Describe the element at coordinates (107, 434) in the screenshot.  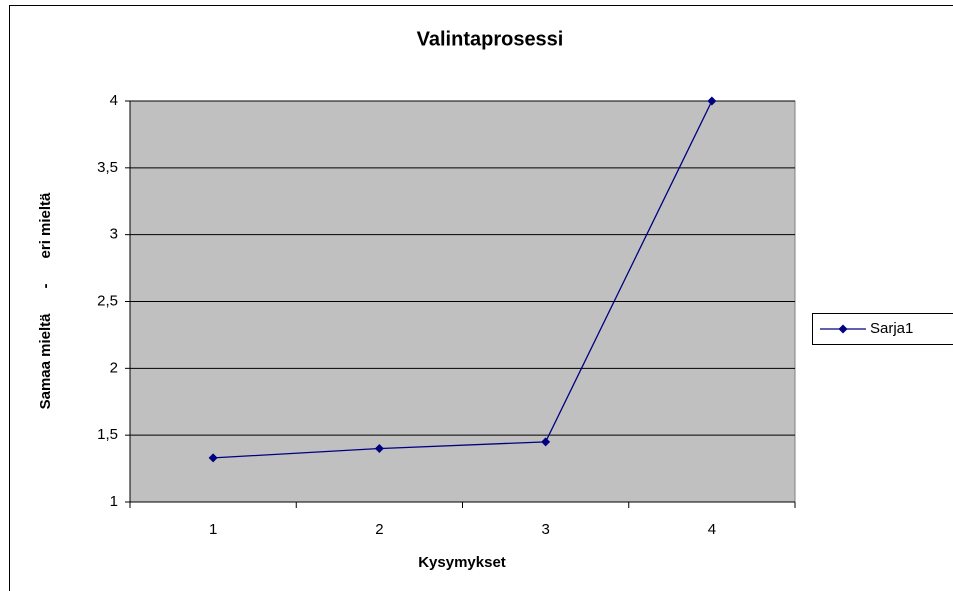
I see `y-tick-label: 1,5` at that location.